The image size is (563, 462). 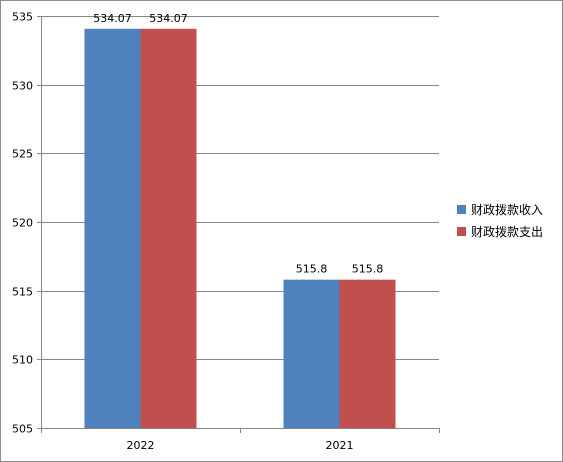 I want to click on y-tick-label: 515, so click(x=22, y=292).